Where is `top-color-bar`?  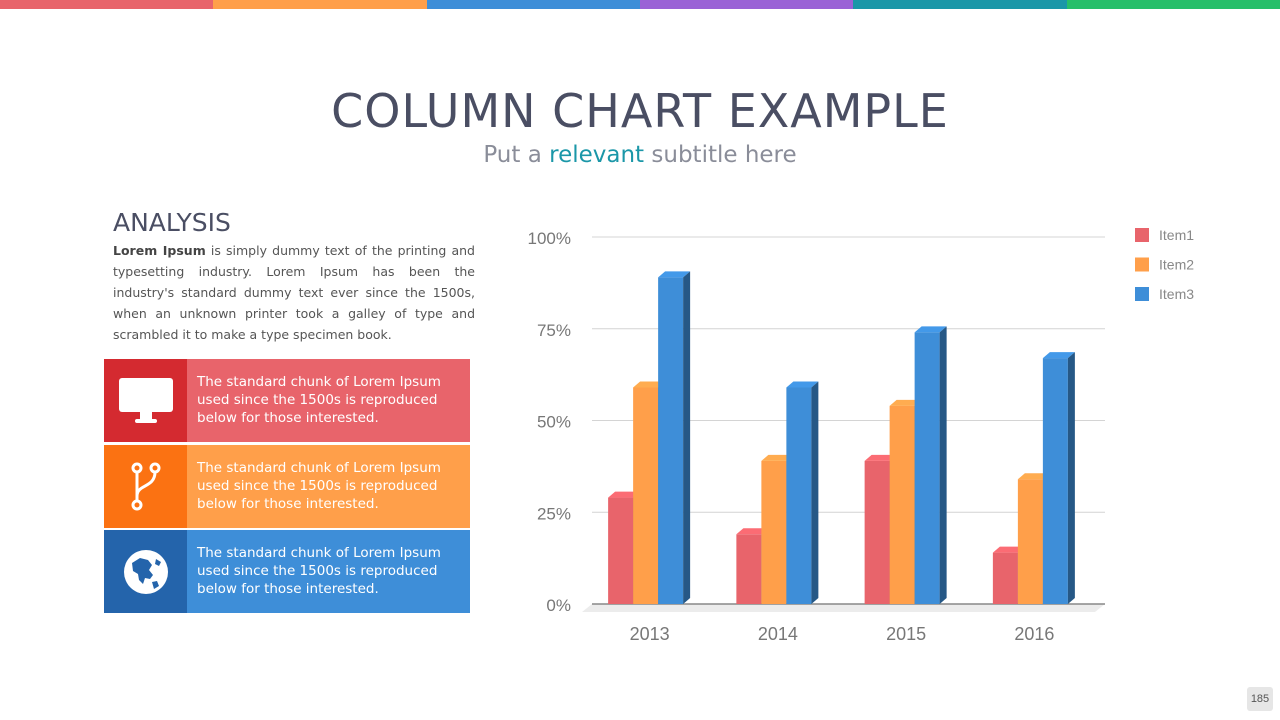
top-color-bar is located at coordinates (640, 4).